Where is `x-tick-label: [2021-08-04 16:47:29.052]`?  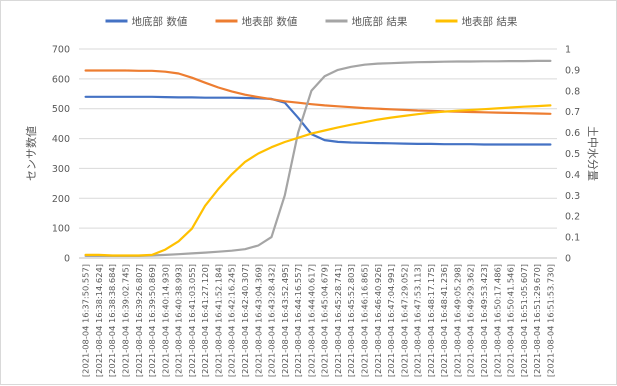 x-tick-label: [2021-08-04 16:47:29.052] is located at coordinates (404, 320).